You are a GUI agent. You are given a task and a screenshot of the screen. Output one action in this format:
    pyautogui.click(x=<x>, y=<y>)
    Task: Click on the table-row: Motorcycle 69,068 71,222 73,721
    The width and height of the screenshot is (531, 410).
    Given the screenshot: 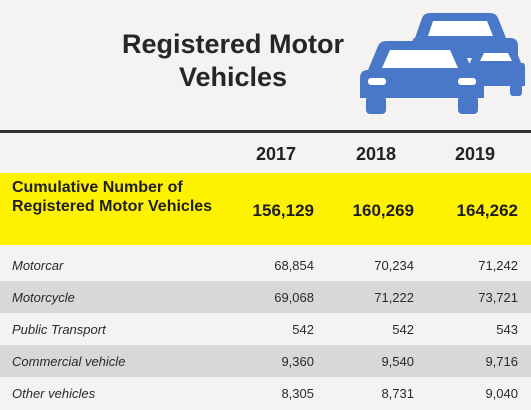 What is the action you would take?
    pyautogui.click(x=265, y=297)
    